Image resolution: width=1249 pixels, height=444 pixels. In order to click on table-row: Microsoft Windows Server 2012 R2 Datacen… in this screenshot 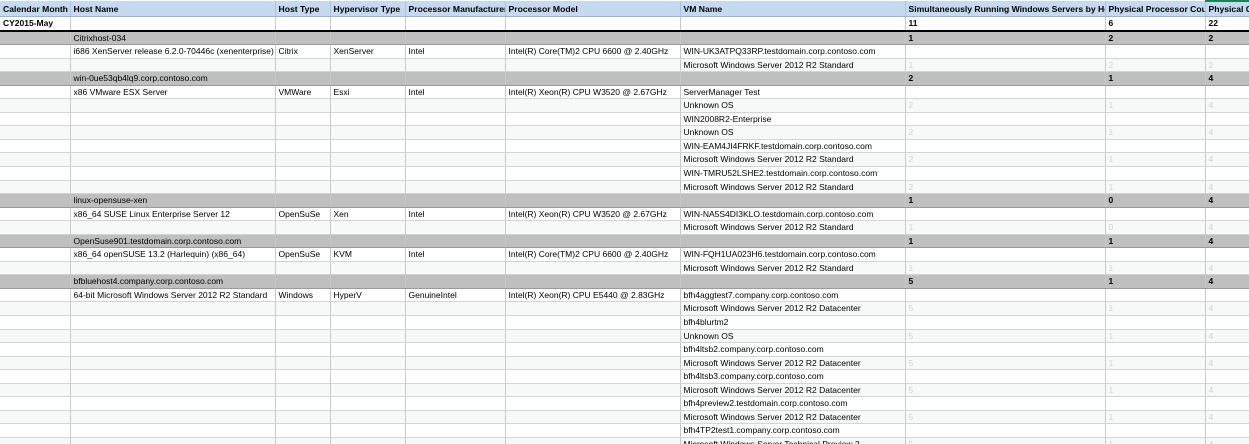, I will do `click(624, 390)`.